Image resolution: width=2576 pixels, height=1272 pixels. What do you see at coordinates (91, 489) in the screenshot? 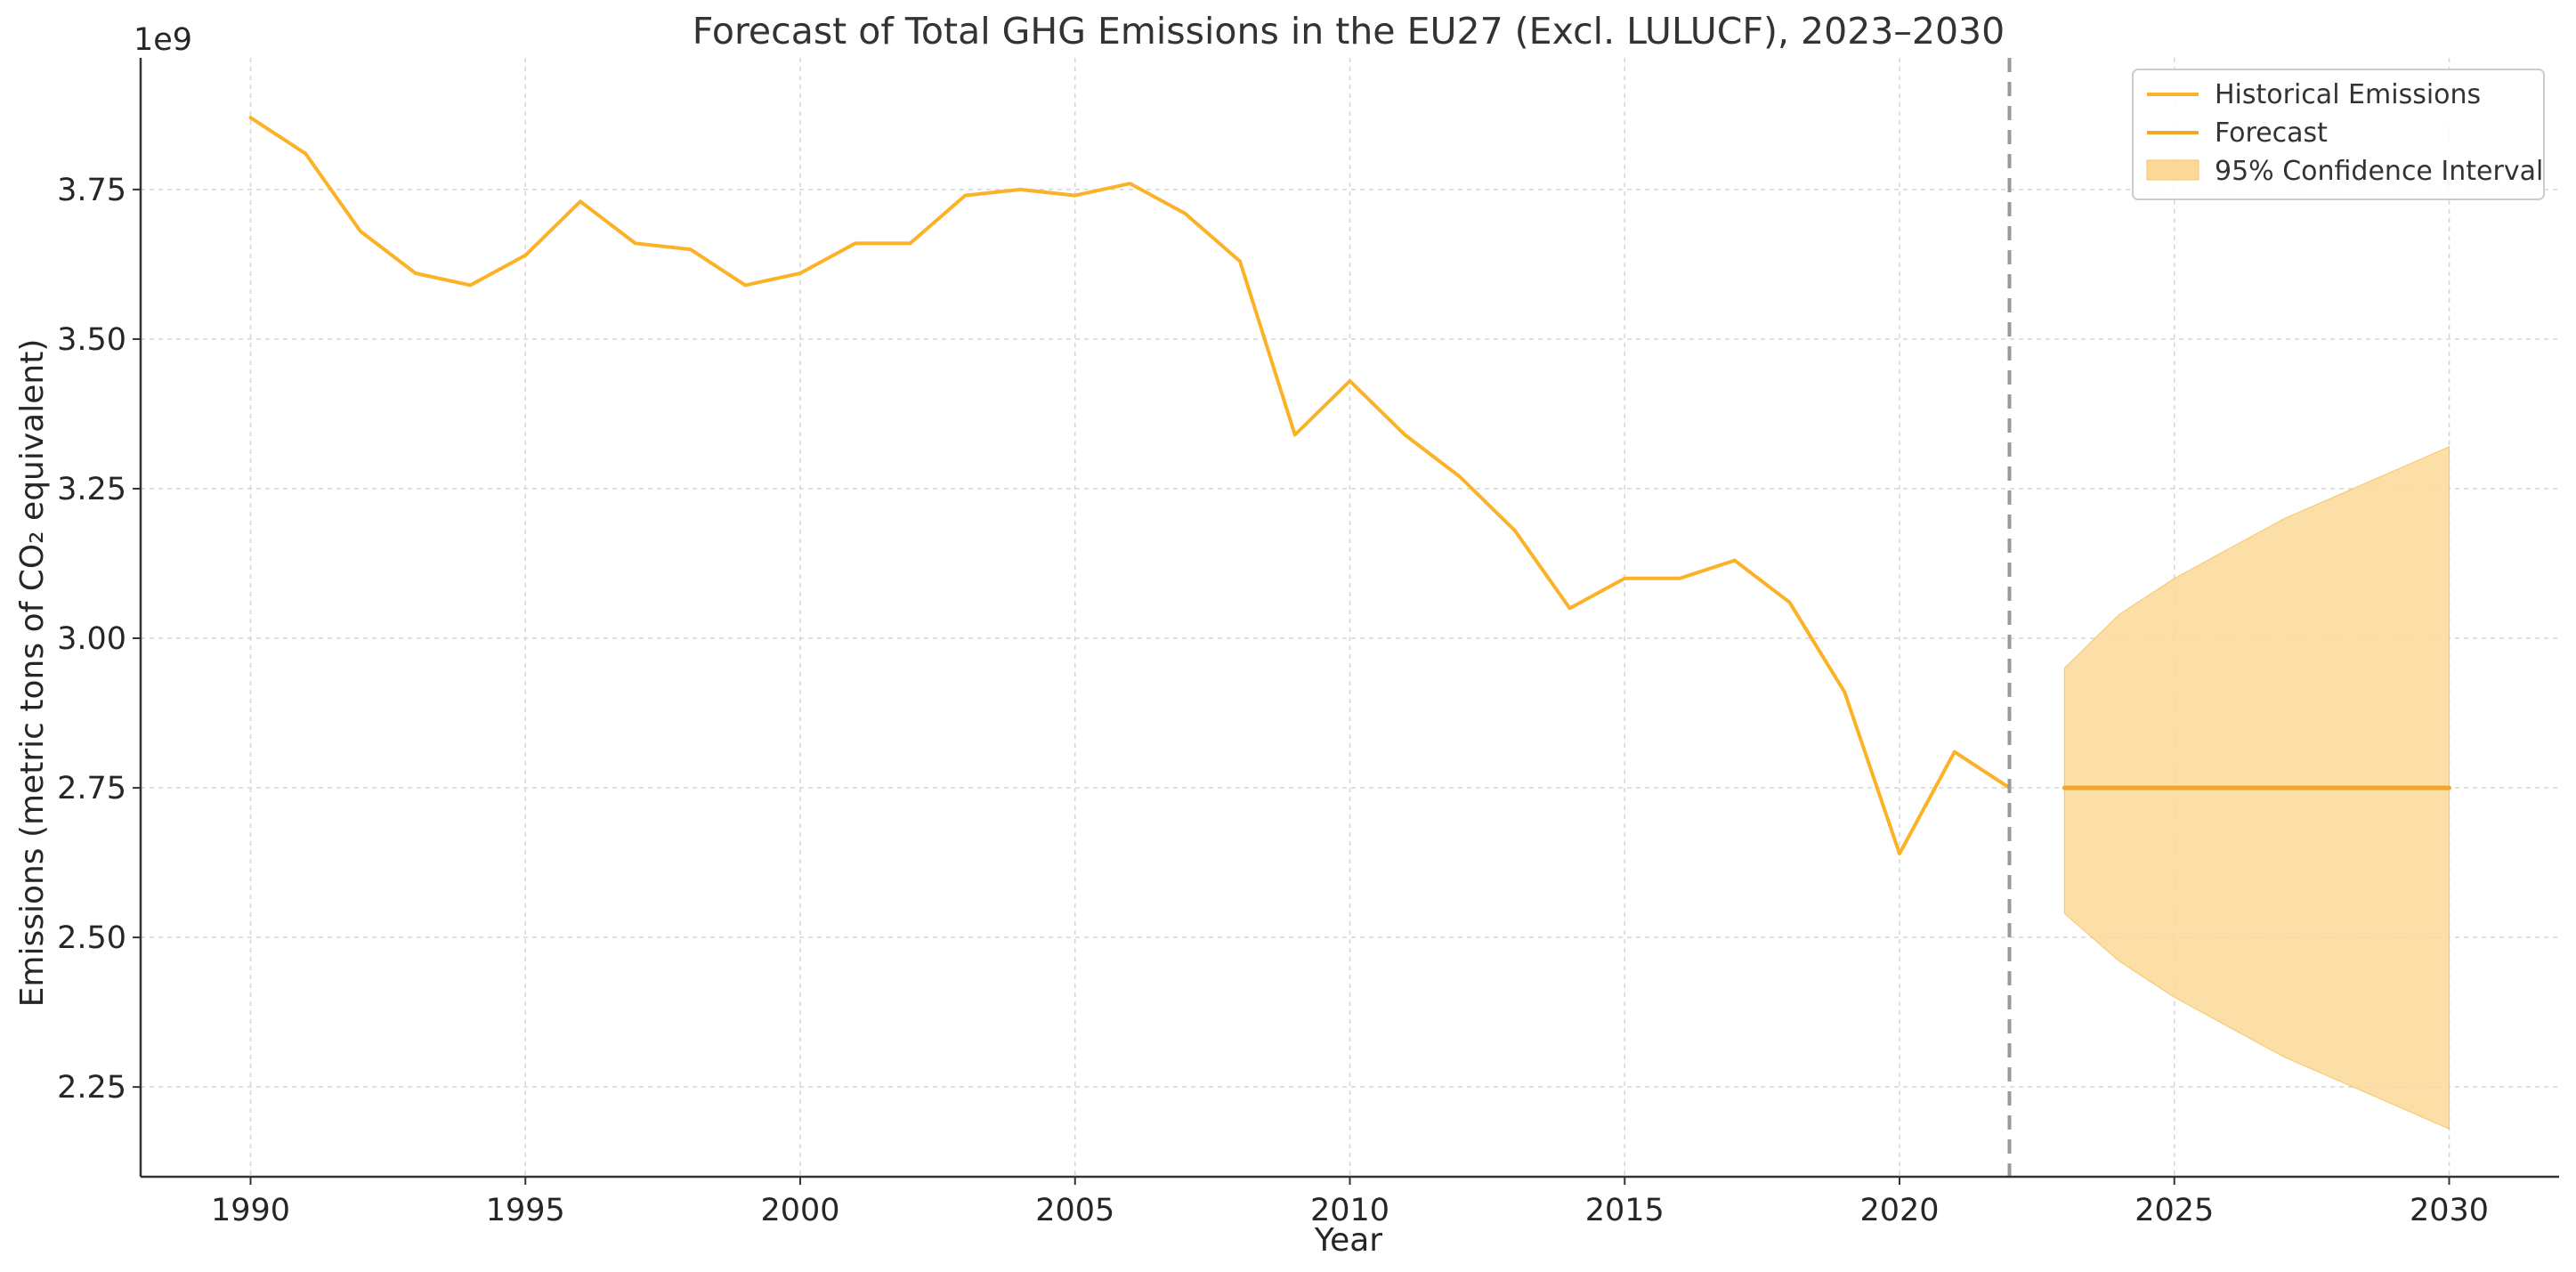
I see `y-tick-label-3.25: 3.25` at bounding box center [91, 489].